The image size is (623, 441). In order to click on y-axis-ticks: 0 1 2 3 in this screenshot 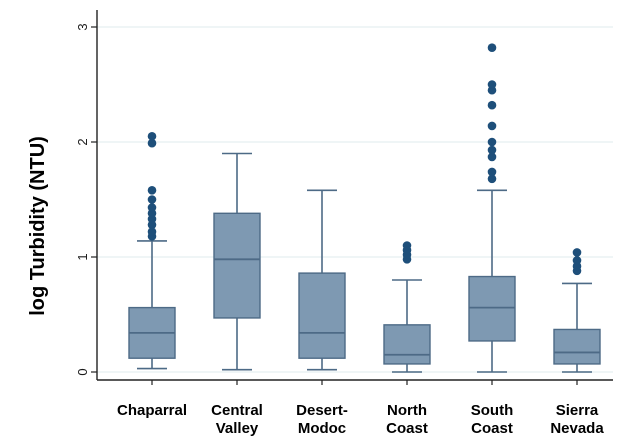, I will do `click(86, 199)`.